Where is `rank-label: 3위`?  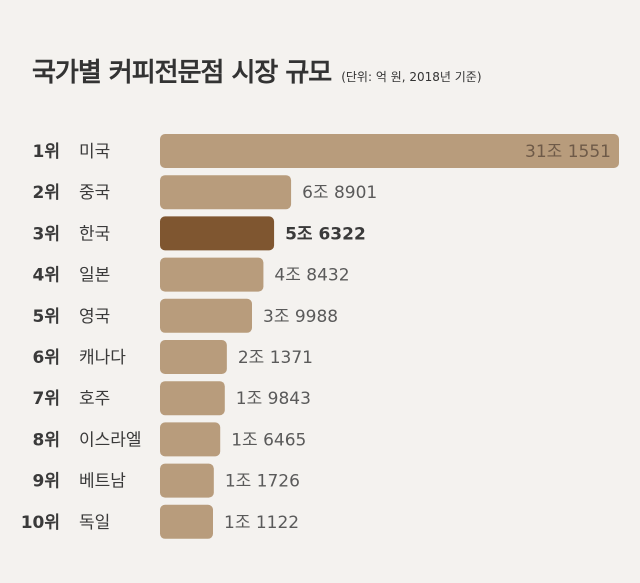
rank-label: 3위 is located at coordinates (46, 234).